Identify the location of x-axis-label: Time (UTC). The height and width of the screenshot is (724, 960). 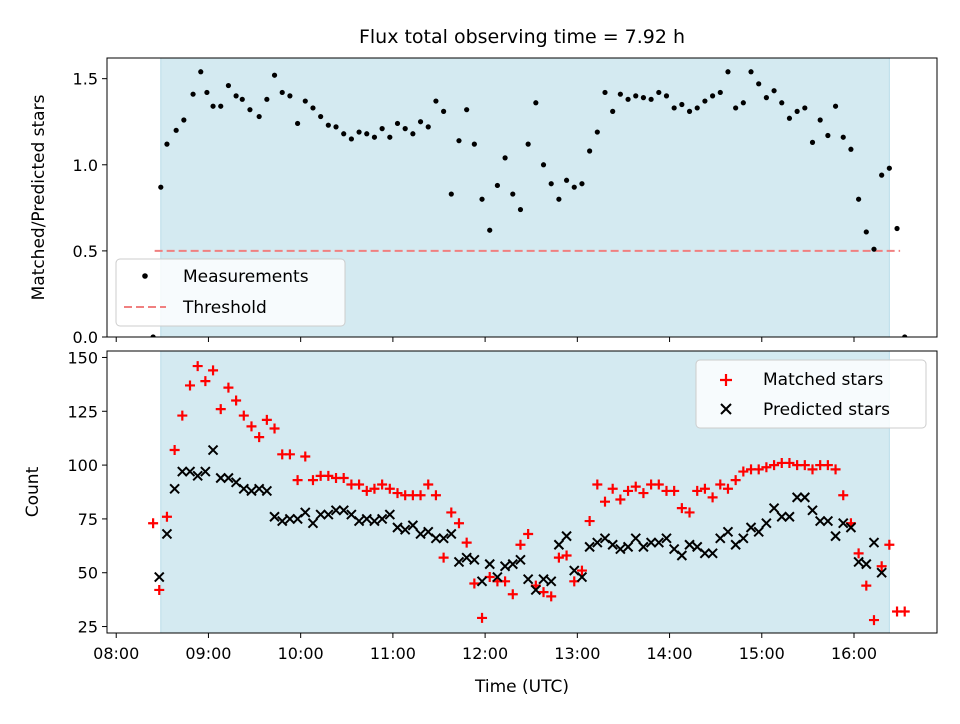
(521, 687).